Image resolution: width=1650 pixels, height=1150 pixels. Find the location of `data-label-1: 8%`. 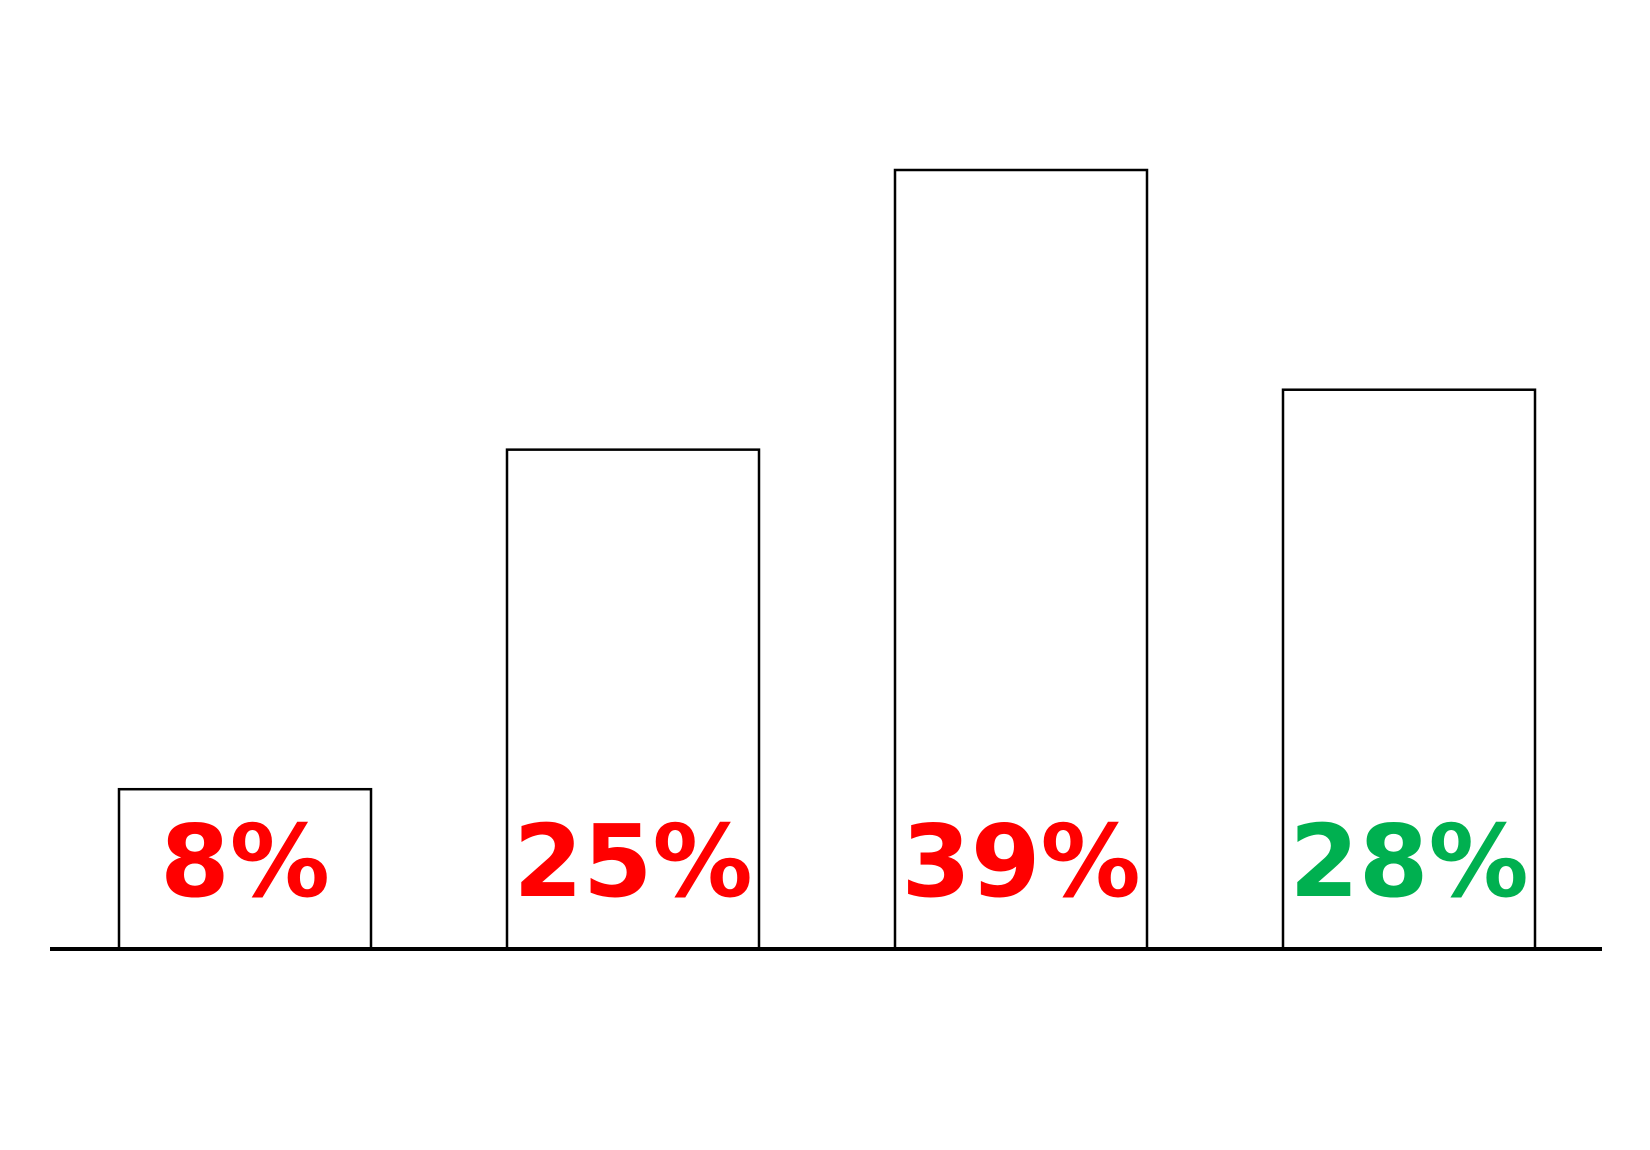

data-label-1: 8% is located at coordinates (245, 861).